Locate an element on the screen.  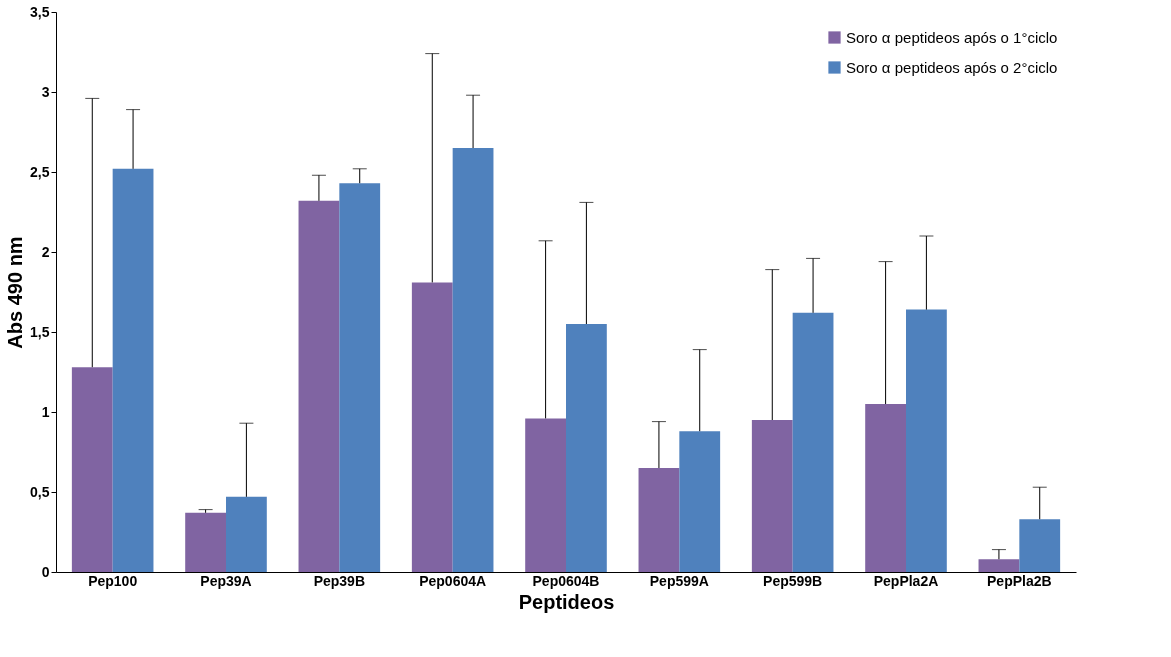
x-tick-label: PepPla2A is located at coordinates (906, 580).